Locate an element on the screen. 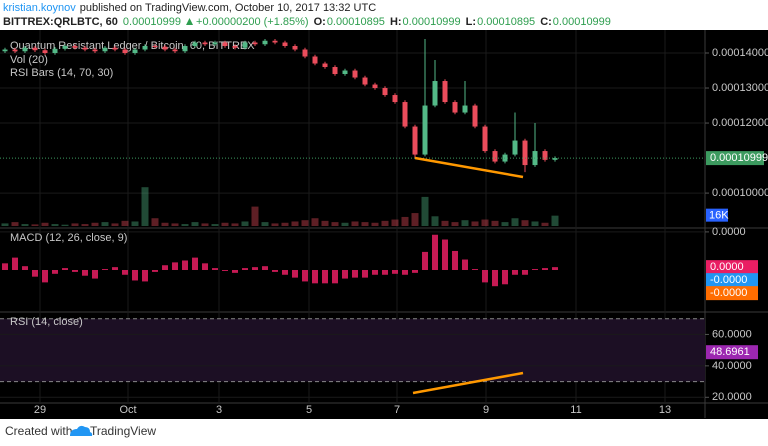  trend-line is located at coordinates (469, 167).